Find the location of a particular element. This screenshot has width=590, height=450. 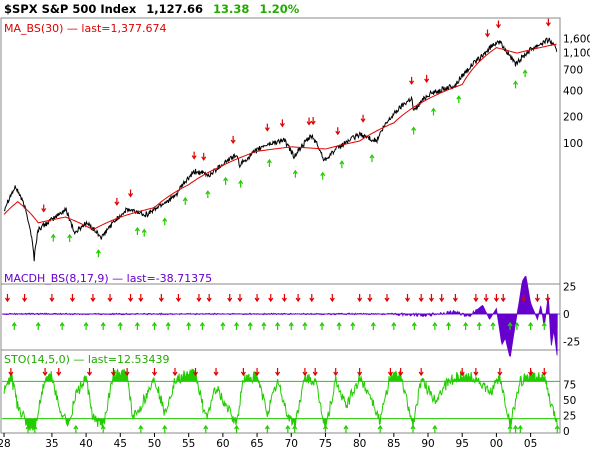

x-tick-label: 70 is located at coordinates (291, 444).